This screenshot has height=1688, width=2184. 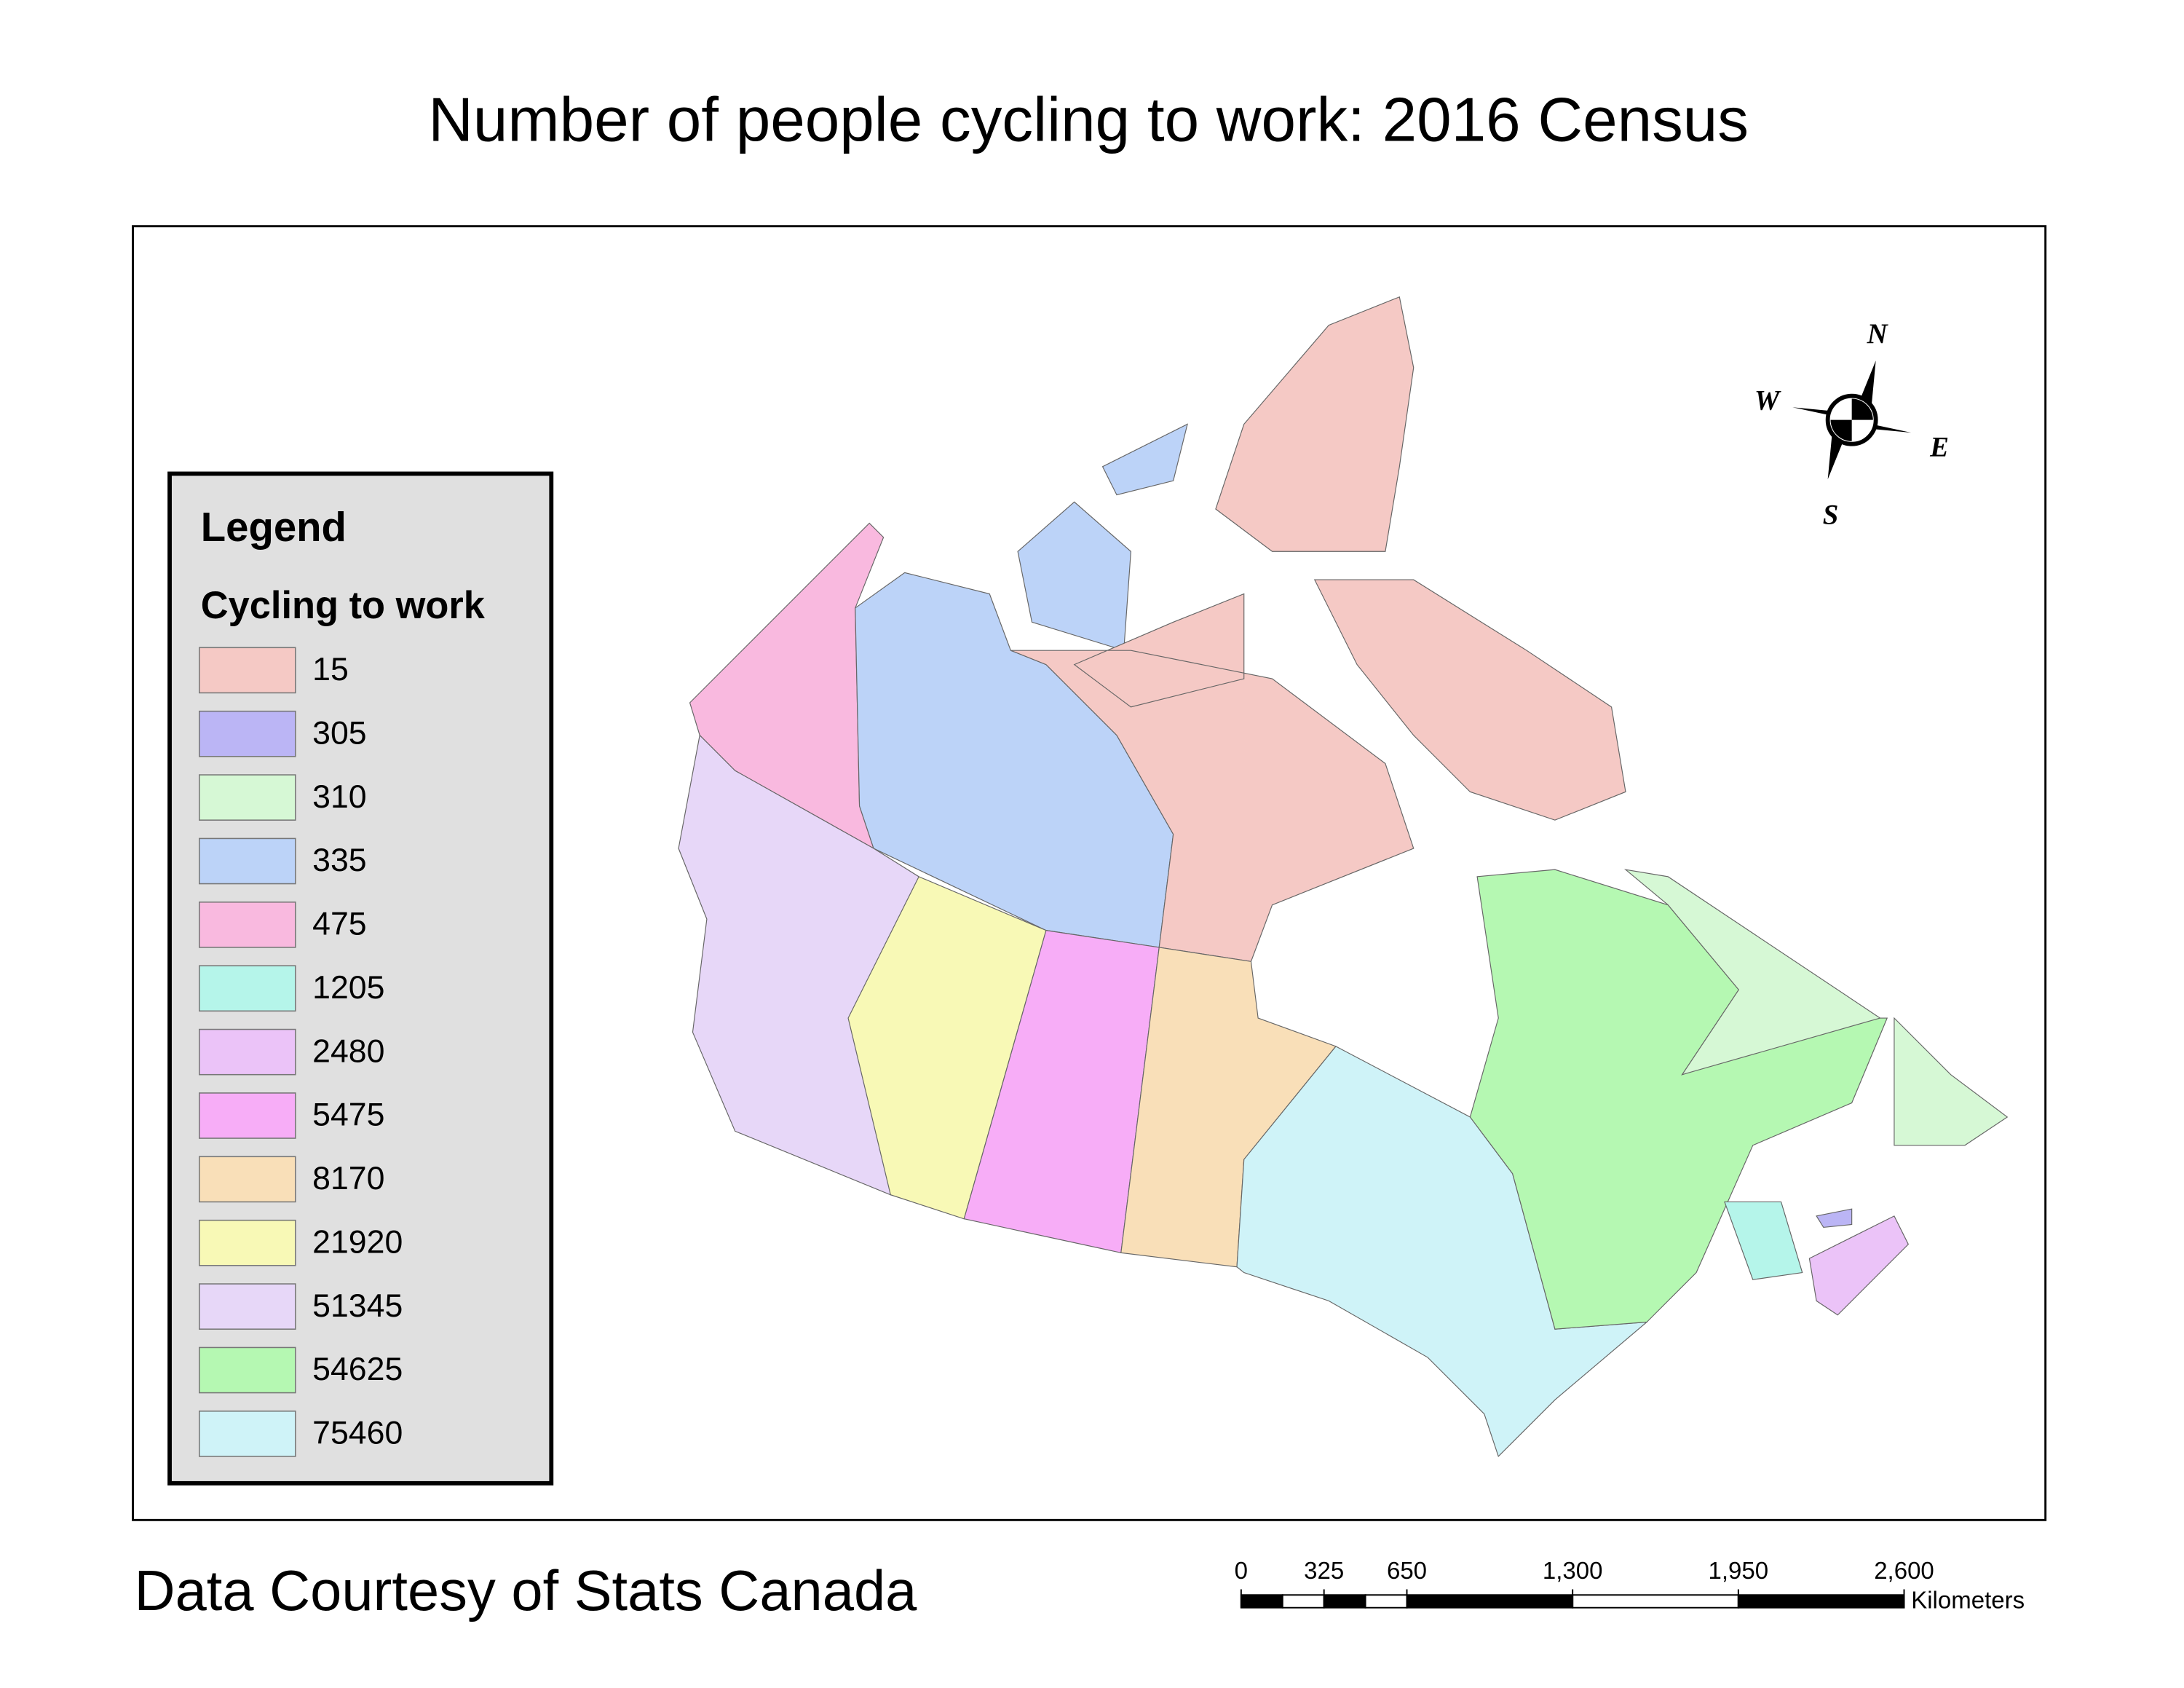 I want to click on scale-unit: Kilometers, so click(x=1968, y=1600).